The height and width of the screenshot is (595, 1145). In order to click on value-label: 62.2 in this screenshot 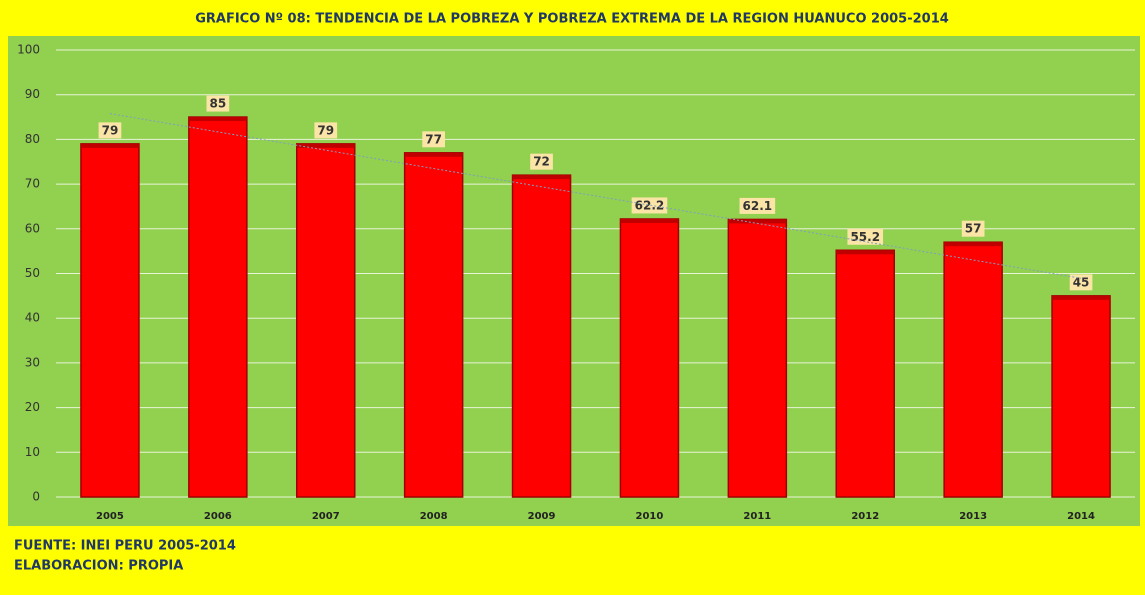, I will do `click(650, 205)`.